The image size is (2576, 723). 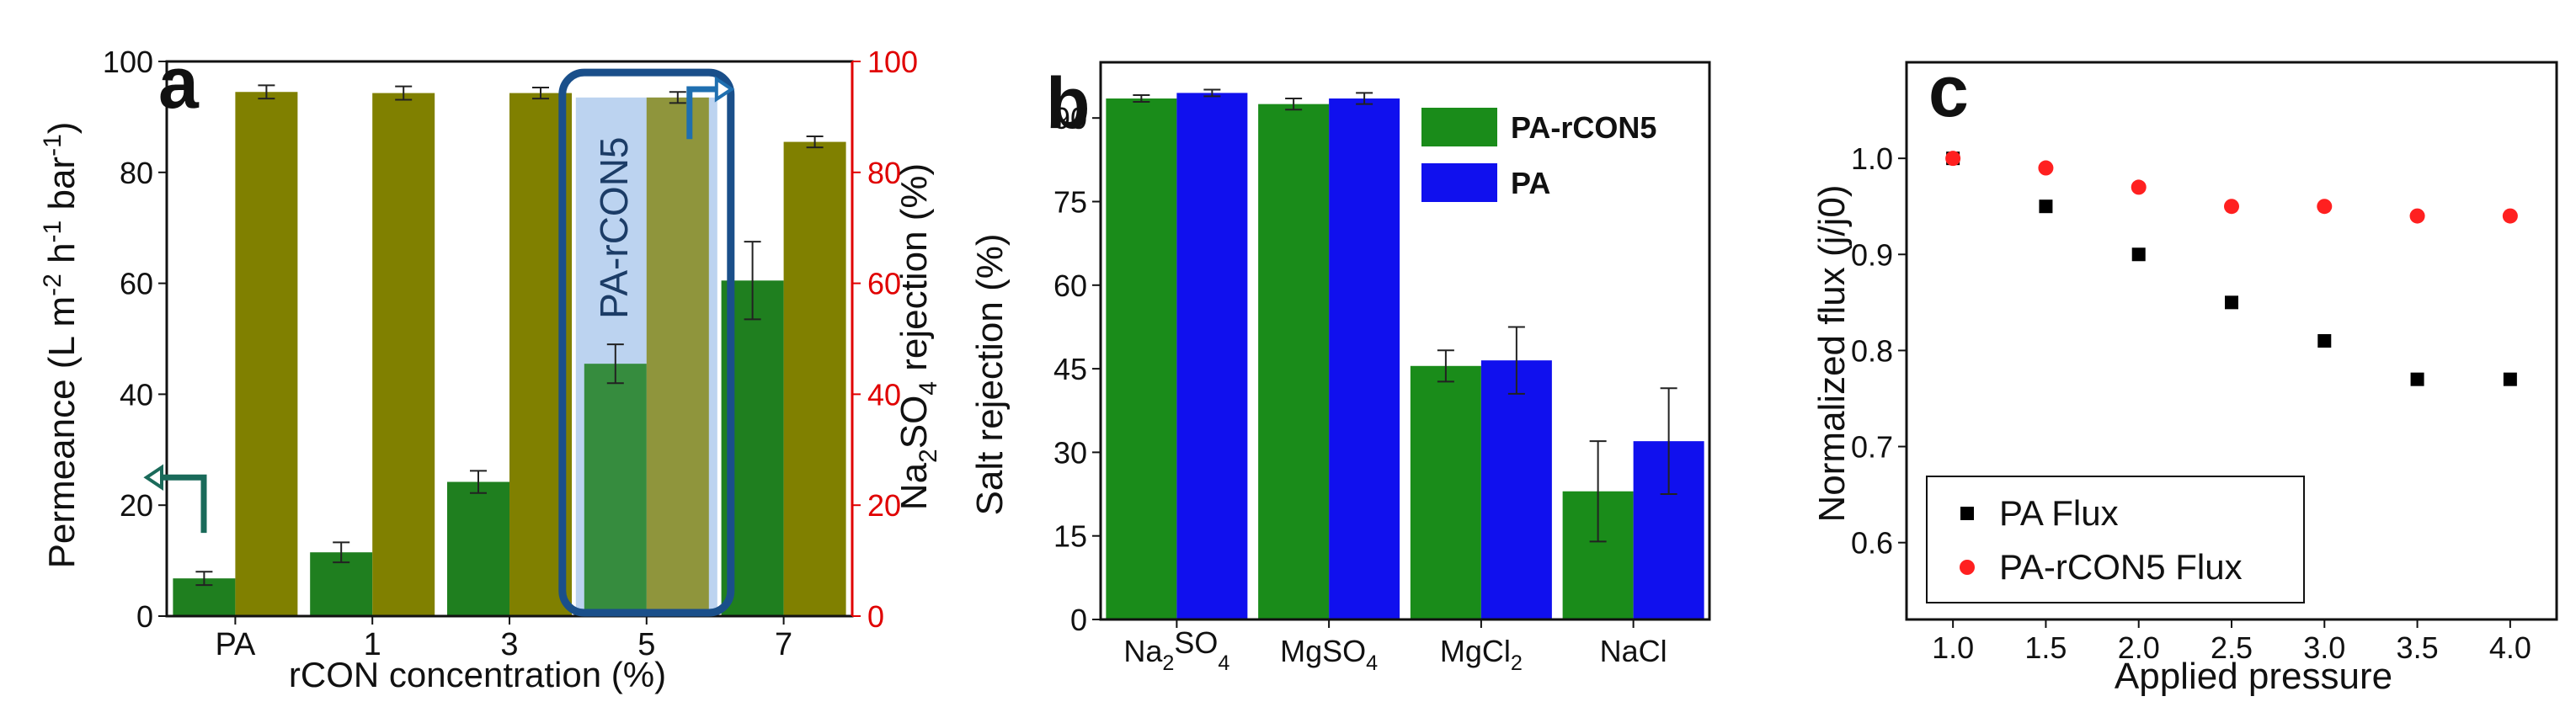 I want to click on panel-b-legend-label: PA, so click(x=1530, y=183).